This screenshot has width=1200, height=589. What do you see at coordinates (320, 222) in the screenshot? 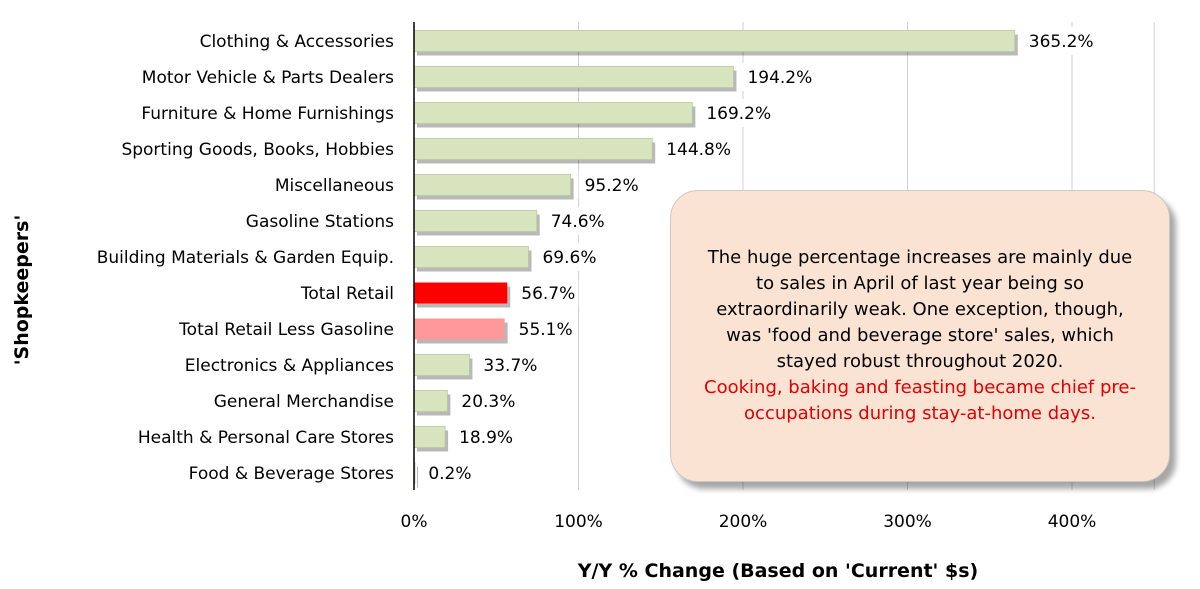
I see `category-label: Gasoline Stations` at bounding box center [320, 222].